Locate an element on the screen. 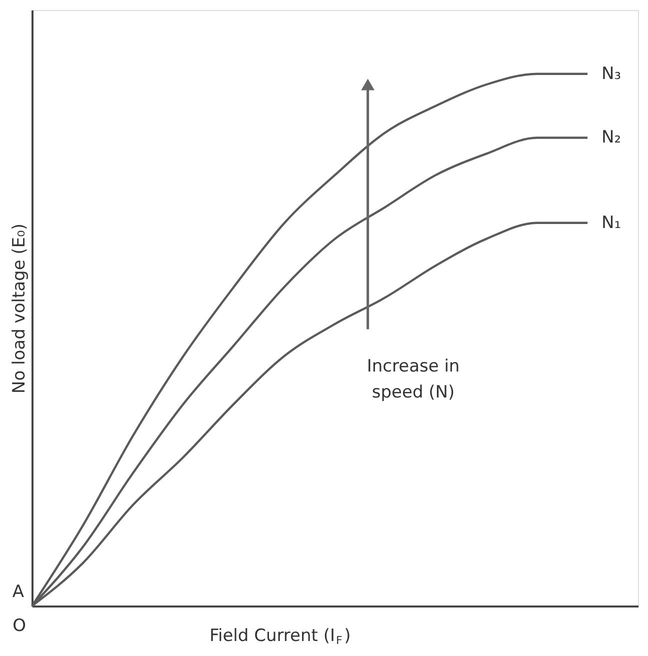  y-axis-title: No load voltage (E₀) is located at coordinates (20, 309).